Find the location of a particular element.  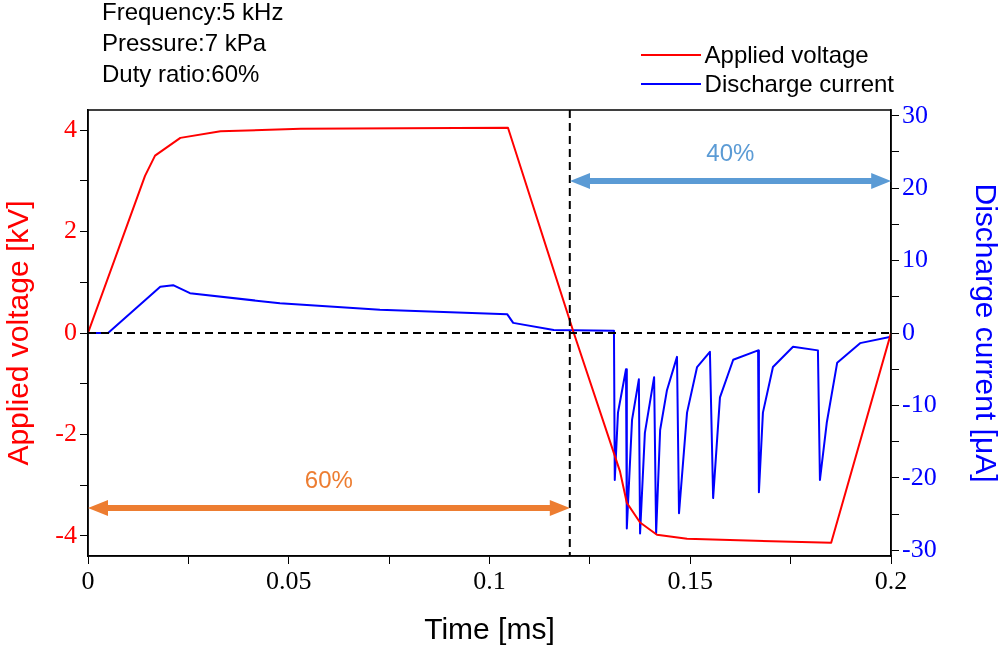

legend-label: Discharge current is located at coordinates (799, 83).